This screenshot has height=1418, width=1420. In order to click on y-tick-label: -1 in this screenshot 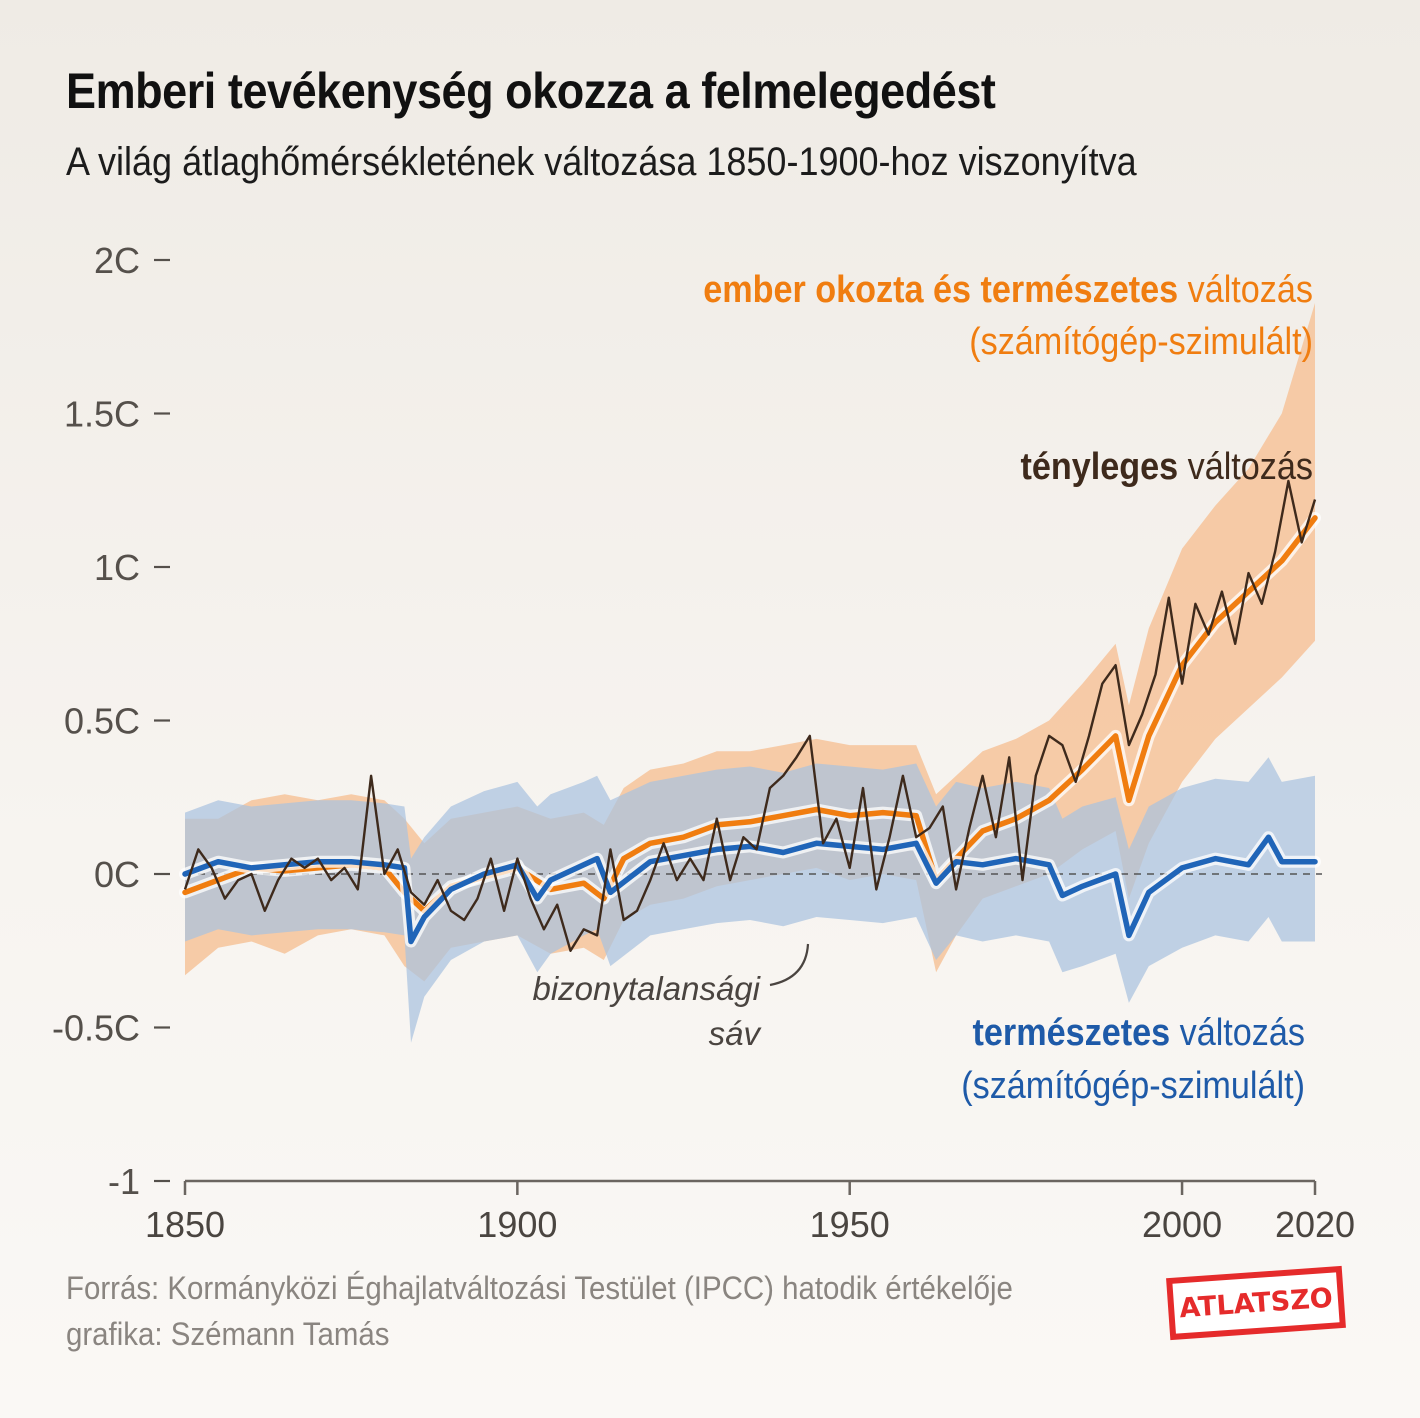, I will do `click(124, 1181)`.